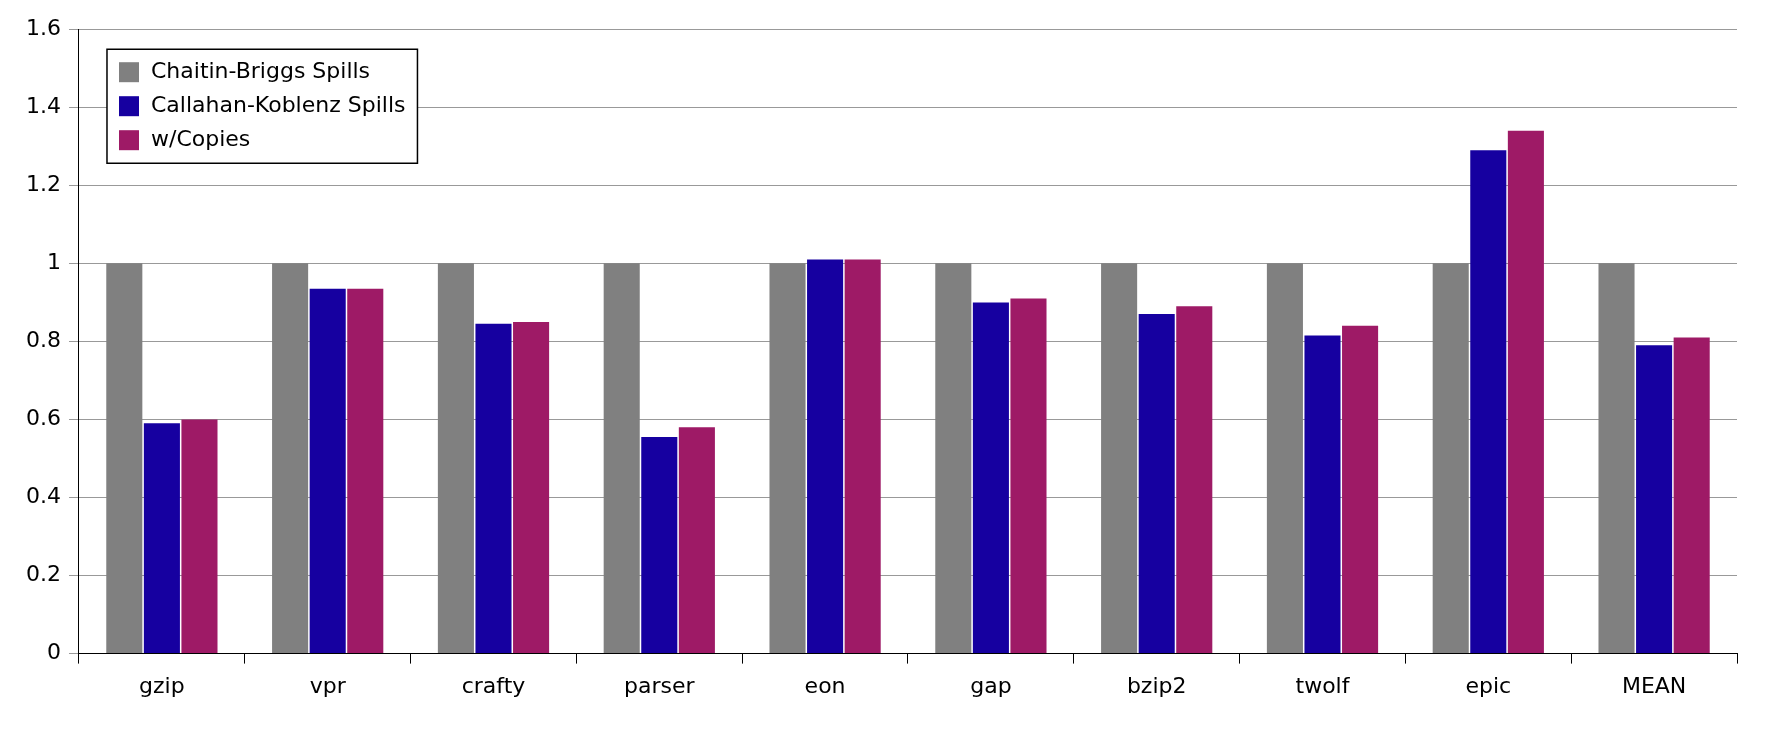 The width and height of the screenshot is (1775, 731). What do you see at coordinates (660, 685) in the screenshot?
I see `x-tick-label: parser` at bounding box center [660, 685].